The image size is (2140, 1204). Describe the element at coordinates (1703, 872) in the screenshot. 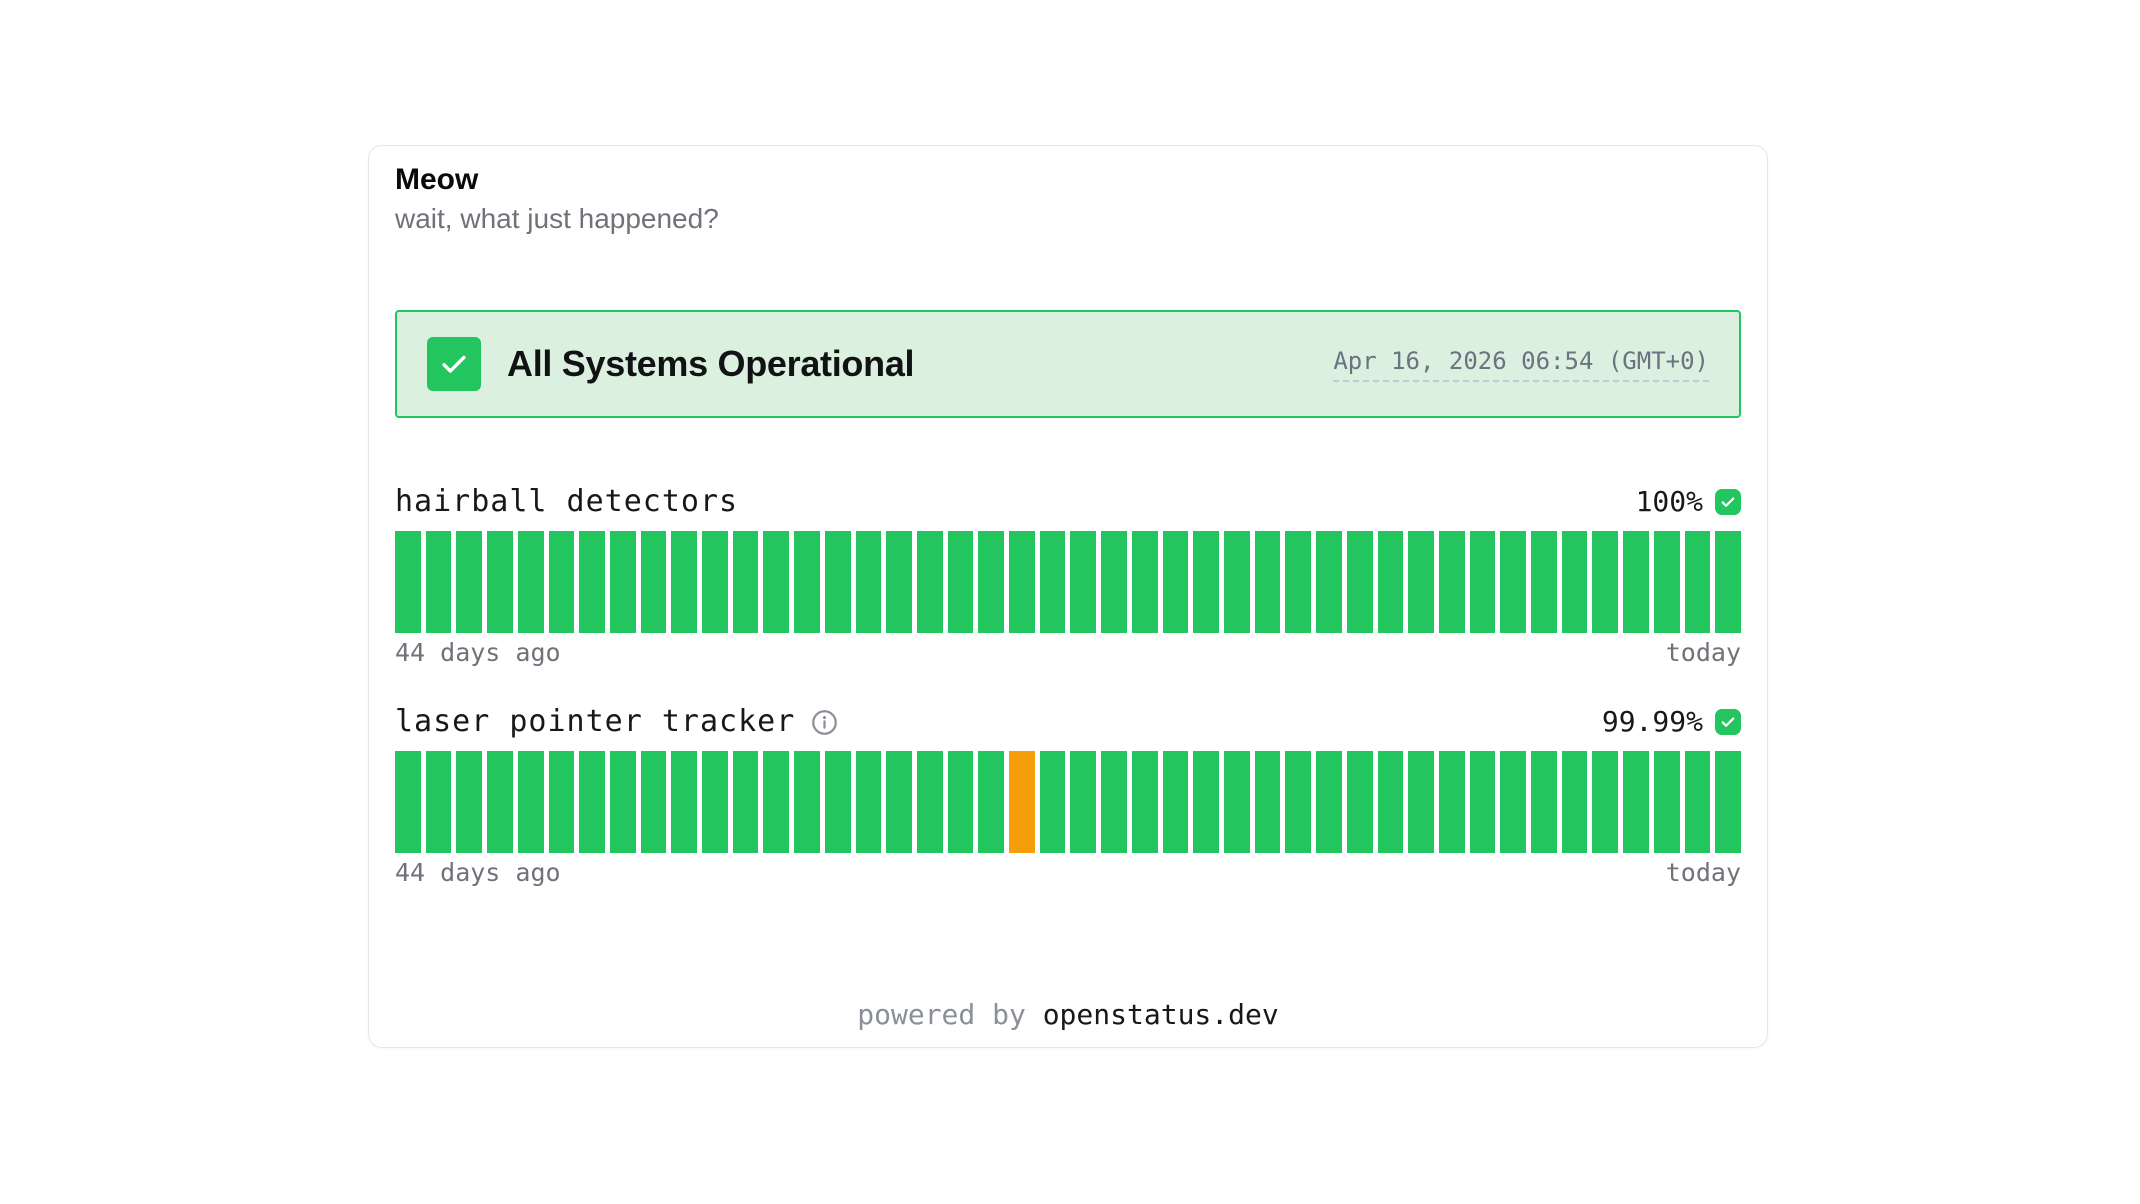

I see `range-end-label: today` at that location.